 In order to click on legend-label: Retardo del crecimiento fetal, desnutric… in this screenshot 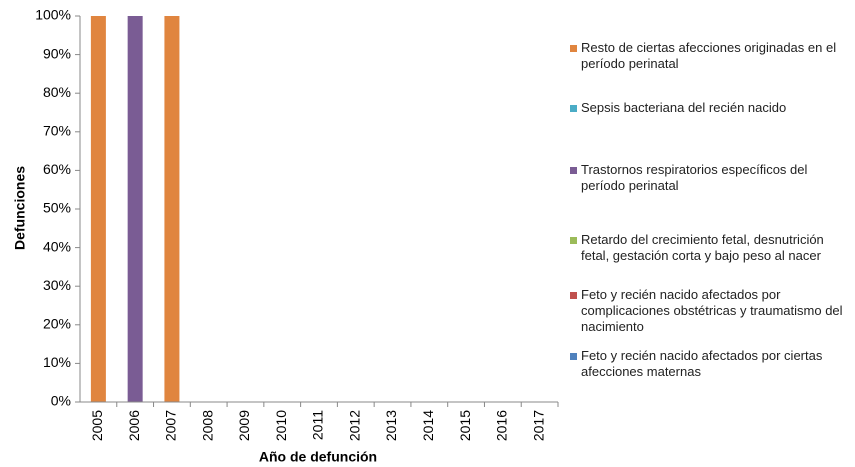, I will do `click(702, 247)`.